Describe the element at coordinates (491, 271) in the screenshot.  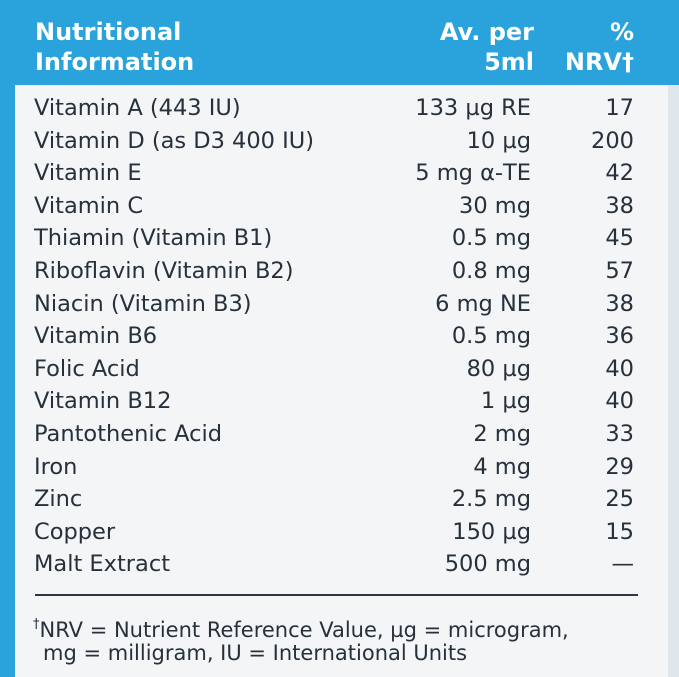
I see `amount: 0.8 mg` at that location.